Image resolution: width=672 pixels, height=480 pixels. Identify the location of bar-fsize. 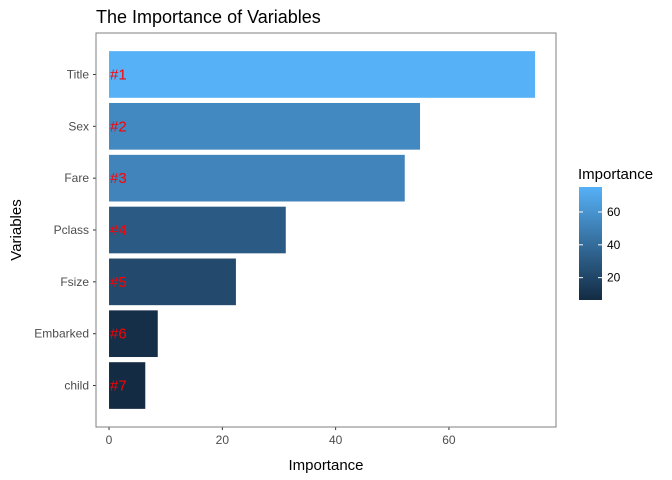
(172, 282).